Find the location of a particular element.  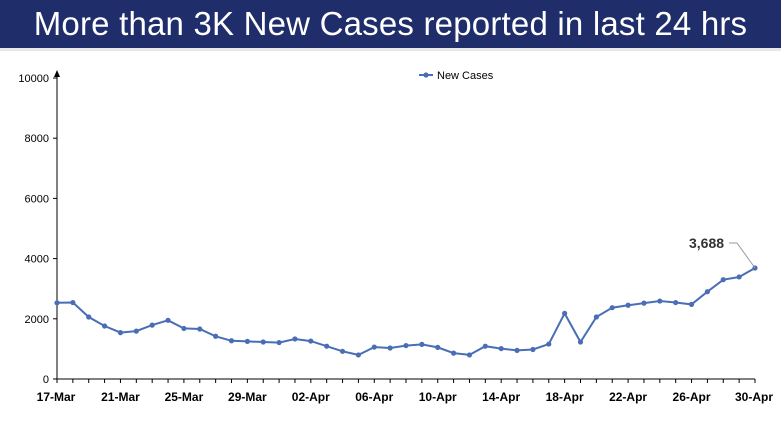

y-tick-label: 0 is located at coordinates (46, 380).